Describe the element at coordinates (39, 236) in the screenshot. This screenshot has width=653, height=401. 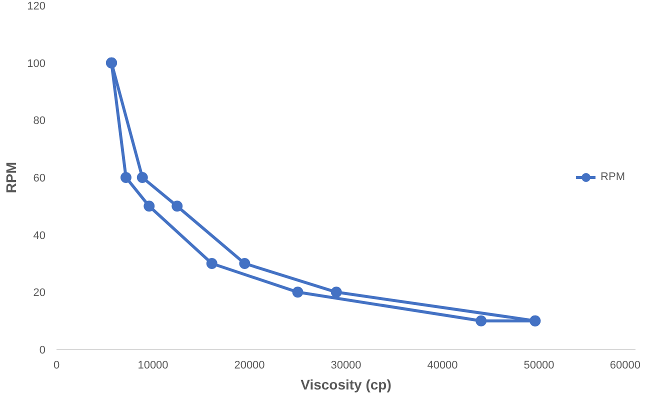
I see `y-tick-label: 40` at that location.